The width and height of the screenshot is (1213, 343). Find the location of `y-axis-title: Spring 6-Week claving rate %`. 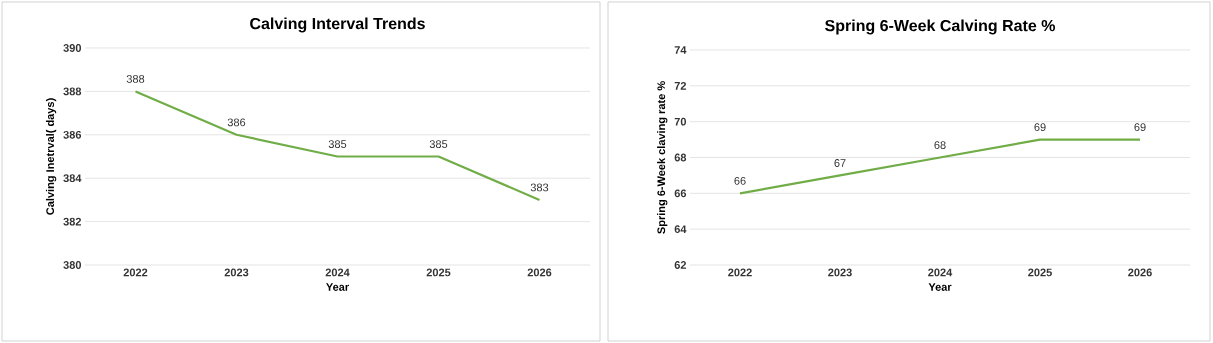

y-axis-title: Spring 6-Week claving rate % is located at coordinates (662, 157).